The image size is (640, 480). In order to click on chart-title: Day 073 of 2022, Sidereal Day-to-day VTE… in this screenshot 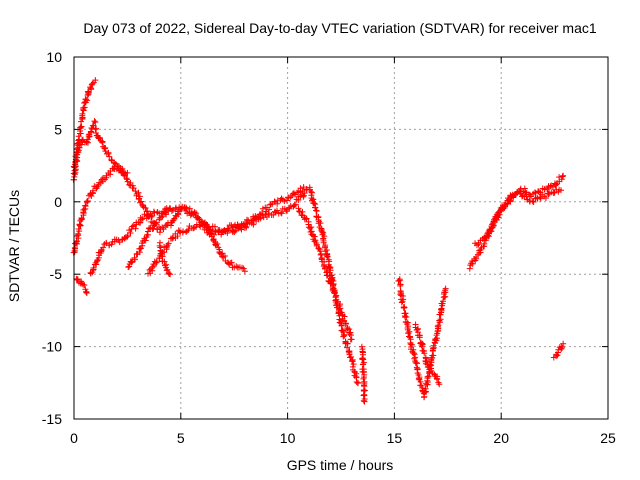, I will do `click(339, 28)`.